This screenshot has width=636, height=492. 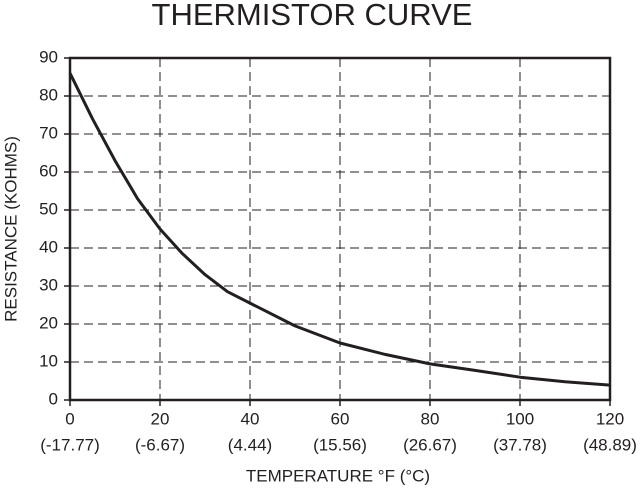 I want to click on x-tick-celsius-label: (48.89), so click(x=609, y=444).